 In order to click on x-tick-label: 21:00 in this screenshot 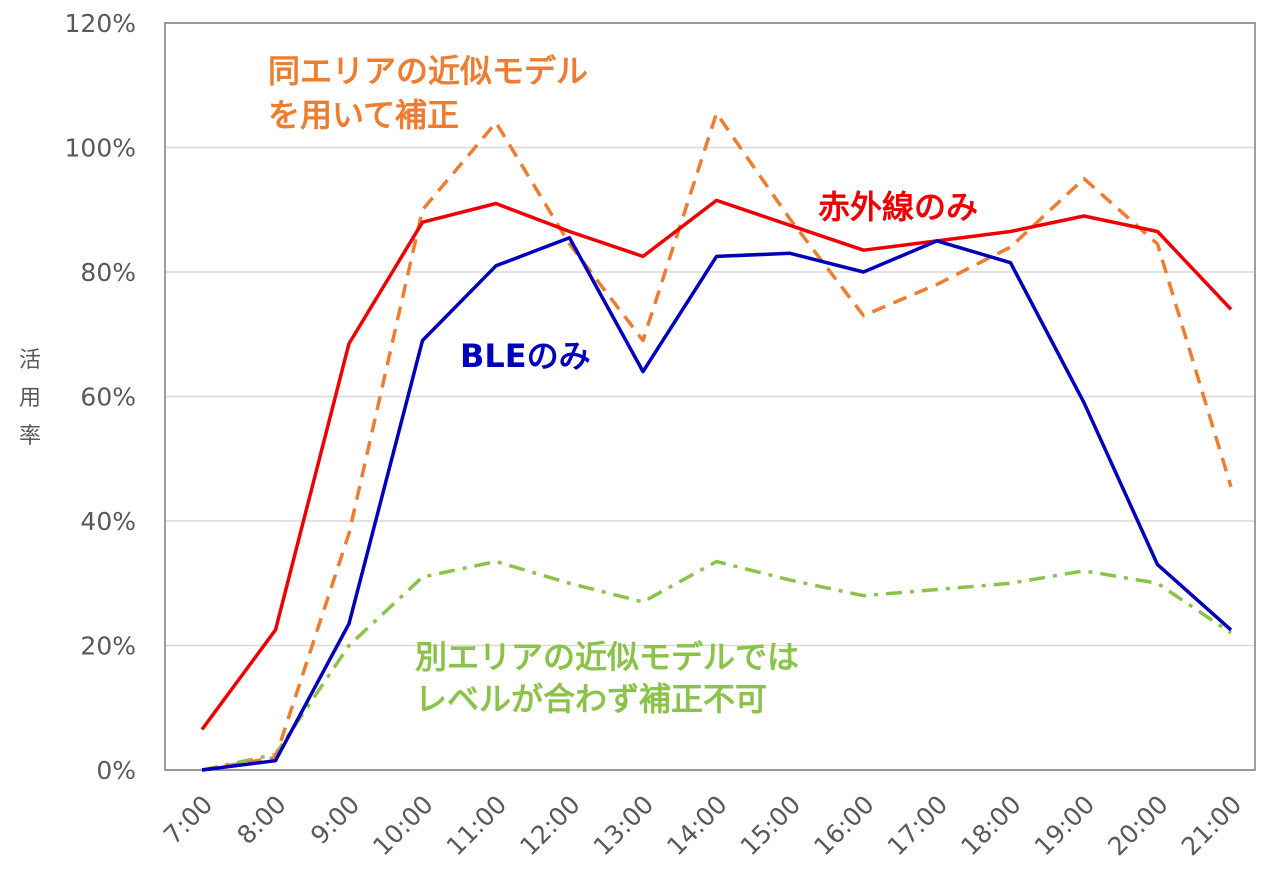, I will do `click(1211, 825)`.